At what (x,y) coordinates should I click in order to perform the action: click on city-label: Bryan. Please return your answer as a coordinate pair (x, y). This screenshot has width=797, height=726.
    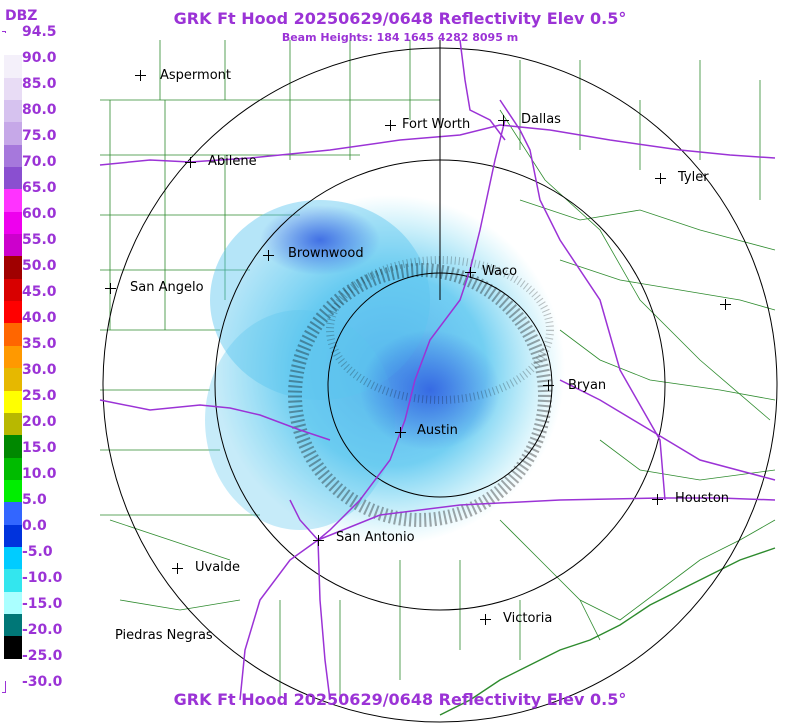
    Looking at the image, I should click on (587, 385).